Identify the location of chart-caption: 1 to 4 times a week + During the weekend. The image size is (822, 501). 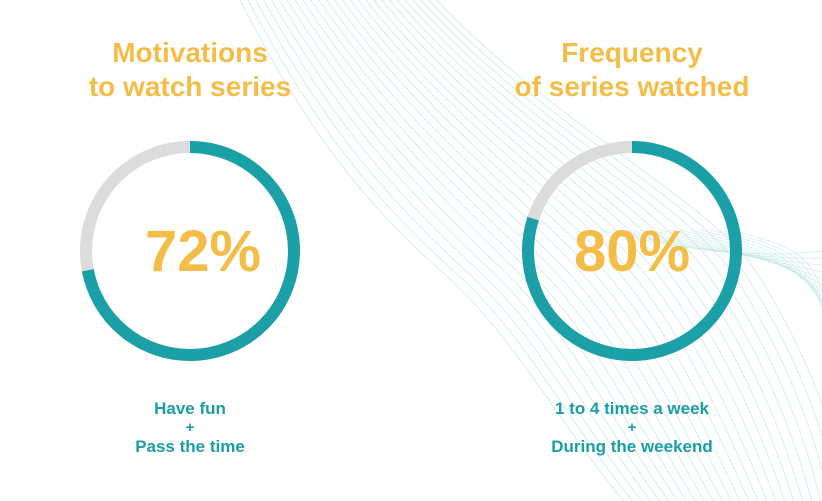
(632, 427).